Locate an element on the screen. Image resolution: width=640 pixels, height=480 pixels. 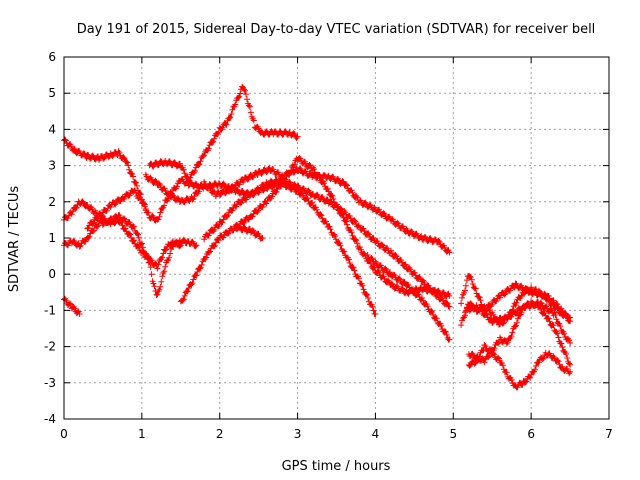
y-tick-label: 2 is located at coordinates (52, 202).